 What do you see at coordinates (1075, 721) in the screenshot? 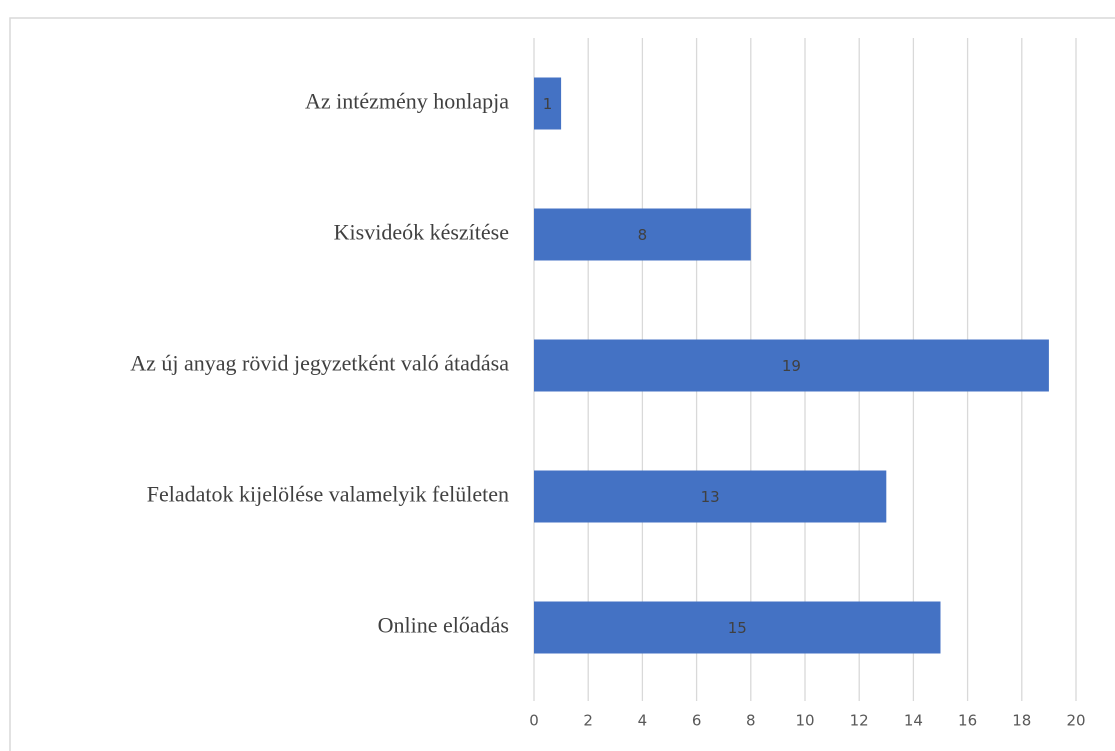
I see `x-tick-label: 20` at bounding box center [1075, 721].